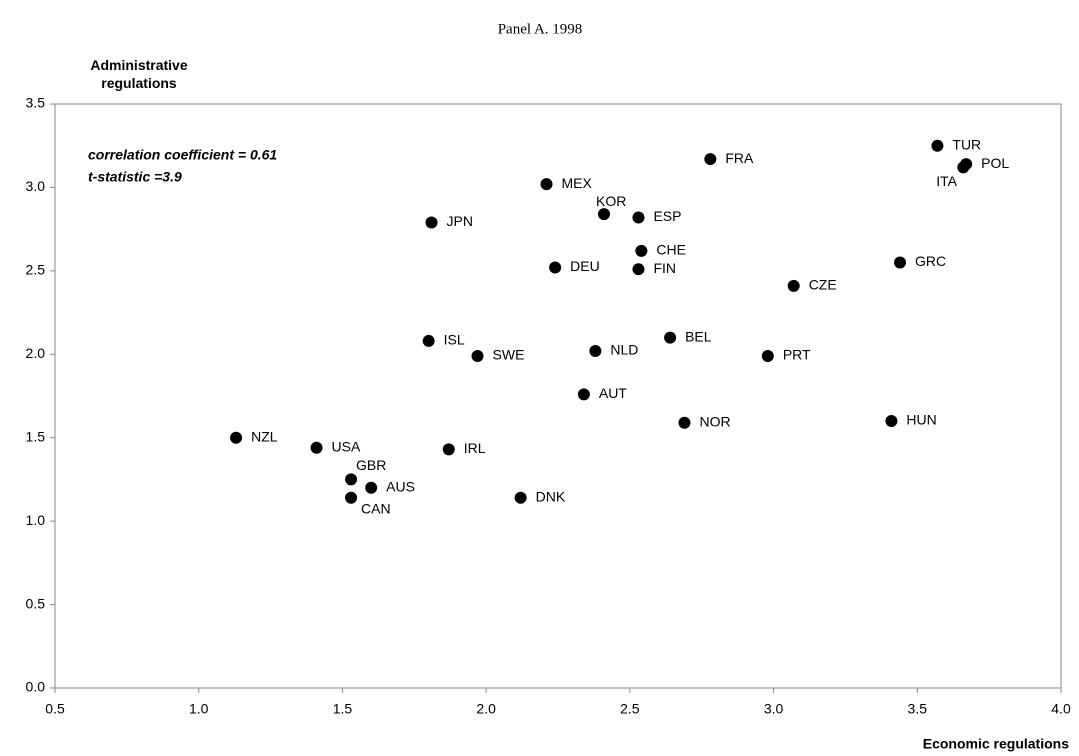  Describe the element at coordinates (139, 74) in the screenshot. I see `y-axis-label: Administrative regulations` at that location.